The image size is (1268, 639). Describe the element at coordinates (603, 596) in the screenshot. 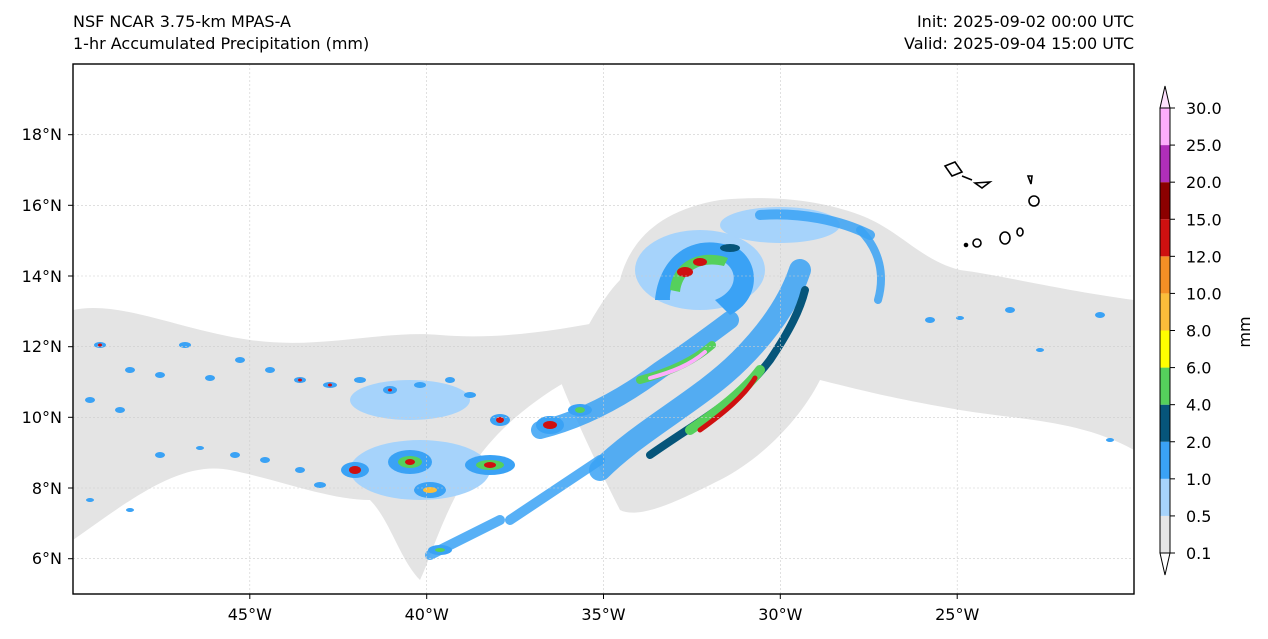

I see `lon-ticks` at that location.